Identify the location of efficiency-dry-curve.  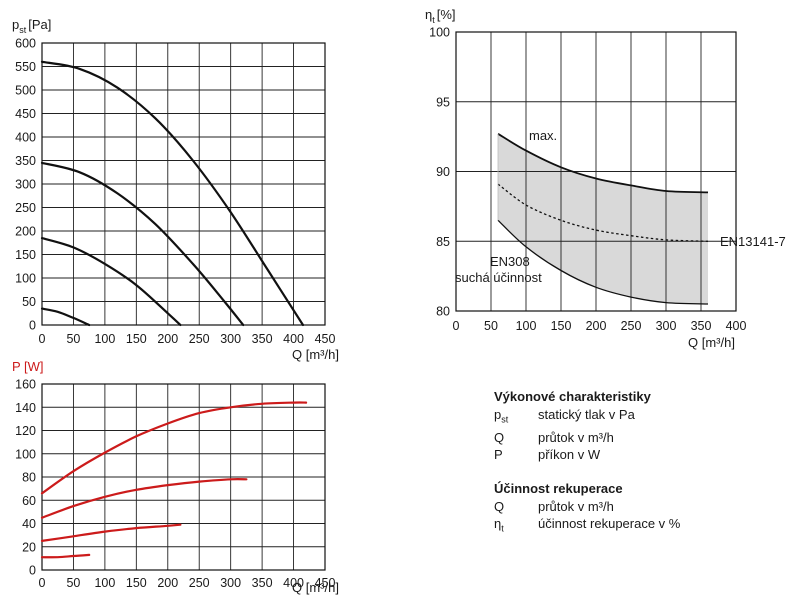
(603, 262).